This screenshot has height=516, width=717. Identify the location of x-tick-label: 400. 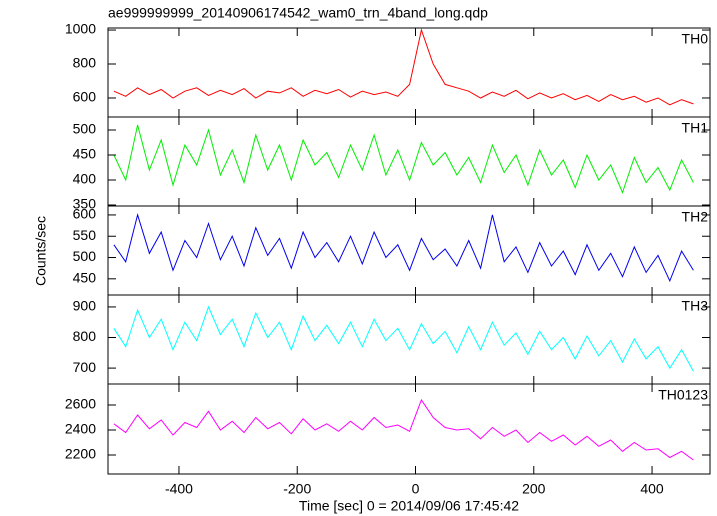
(652, 489).